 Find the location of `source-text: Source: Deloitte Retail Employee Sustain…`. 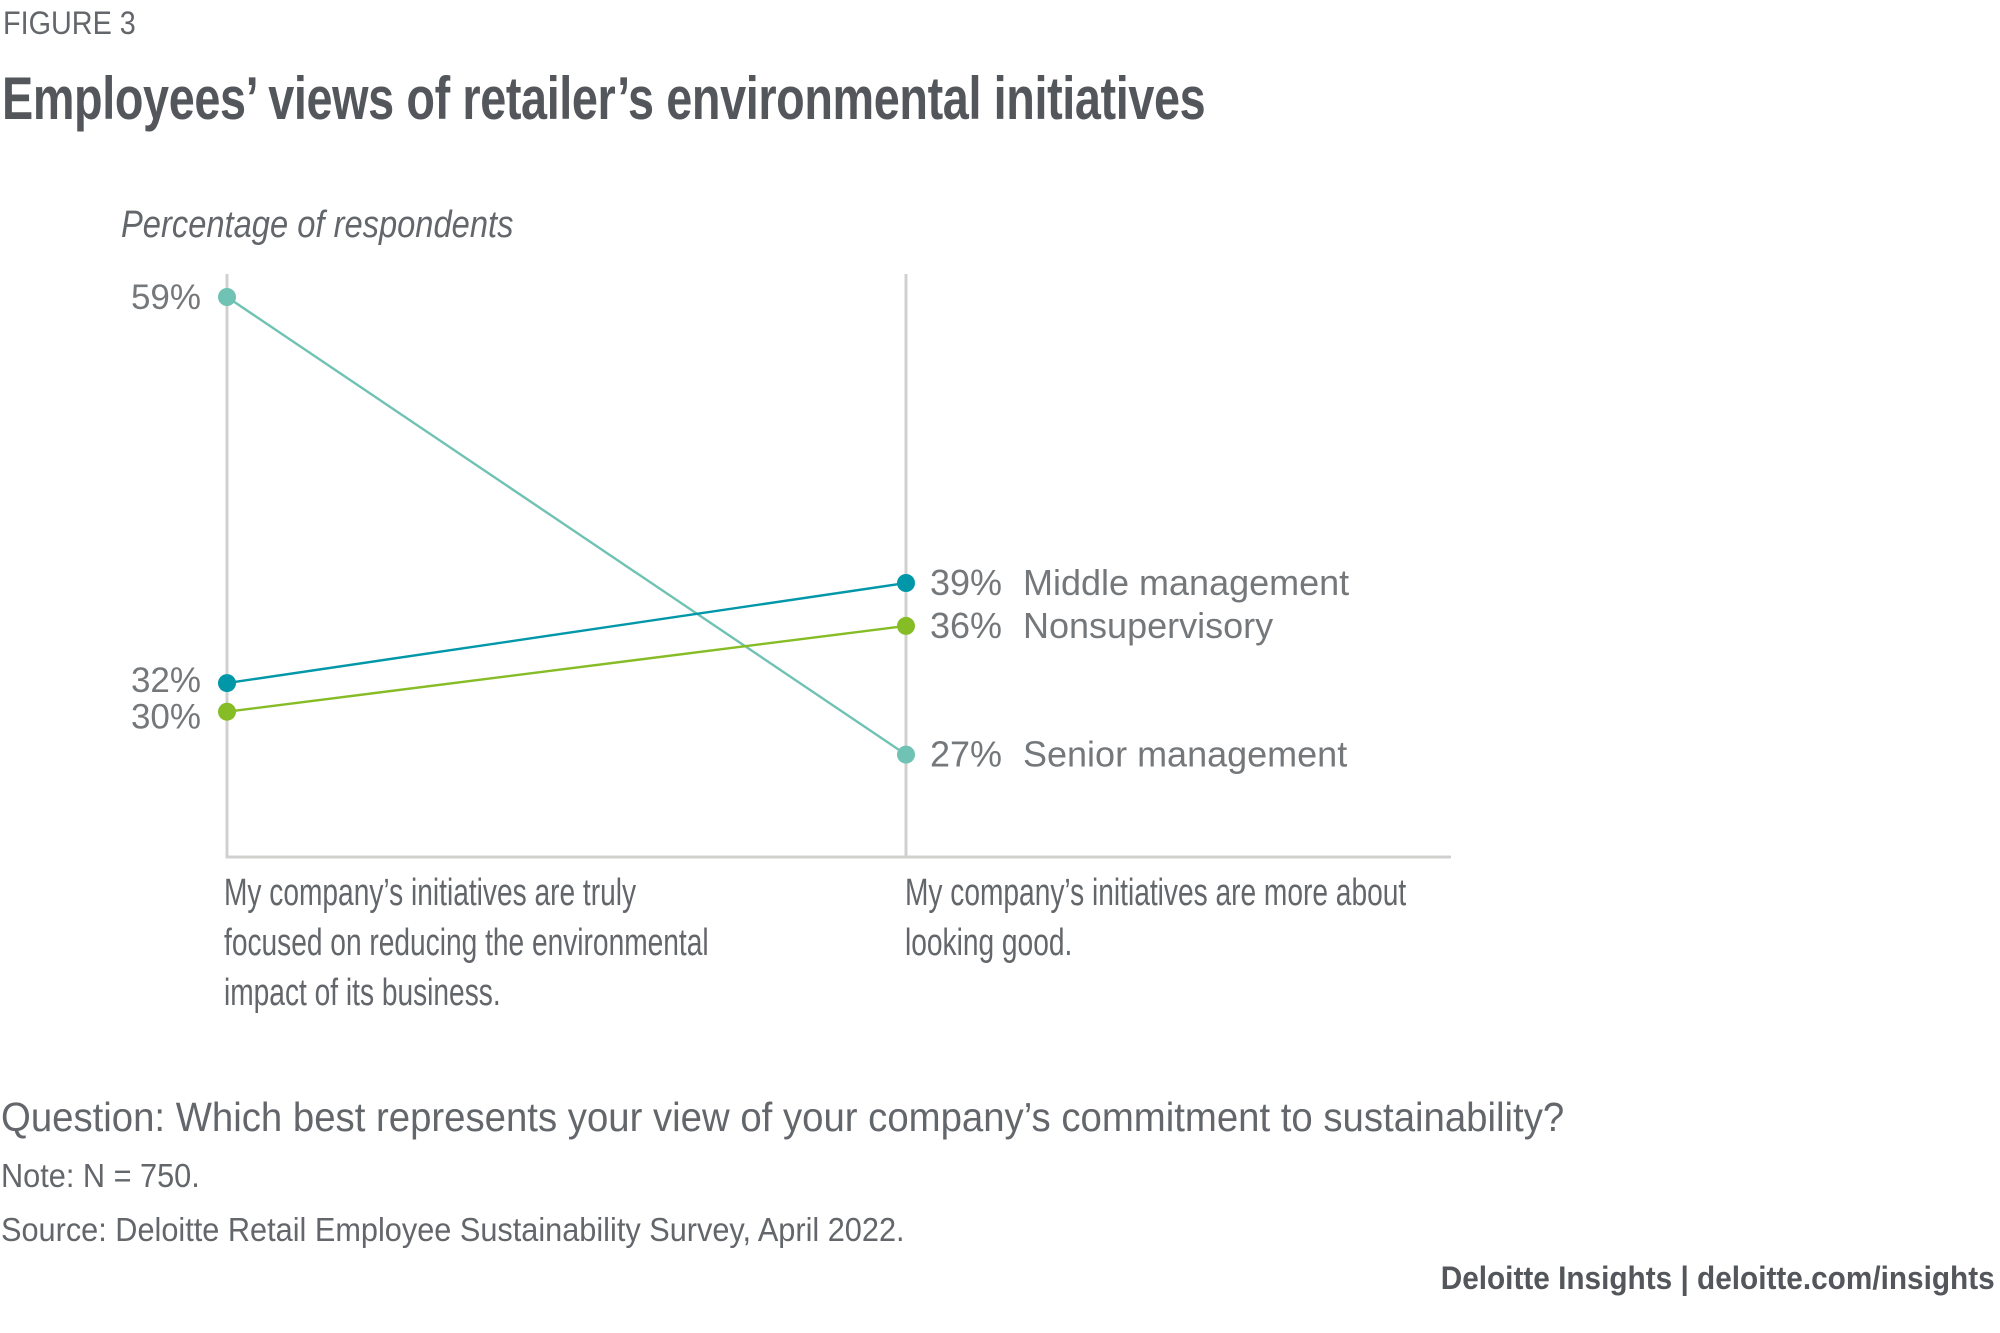

source-text: Source: Deloitte Retail Employee Sustain… is located at coordinates (453, 1229).